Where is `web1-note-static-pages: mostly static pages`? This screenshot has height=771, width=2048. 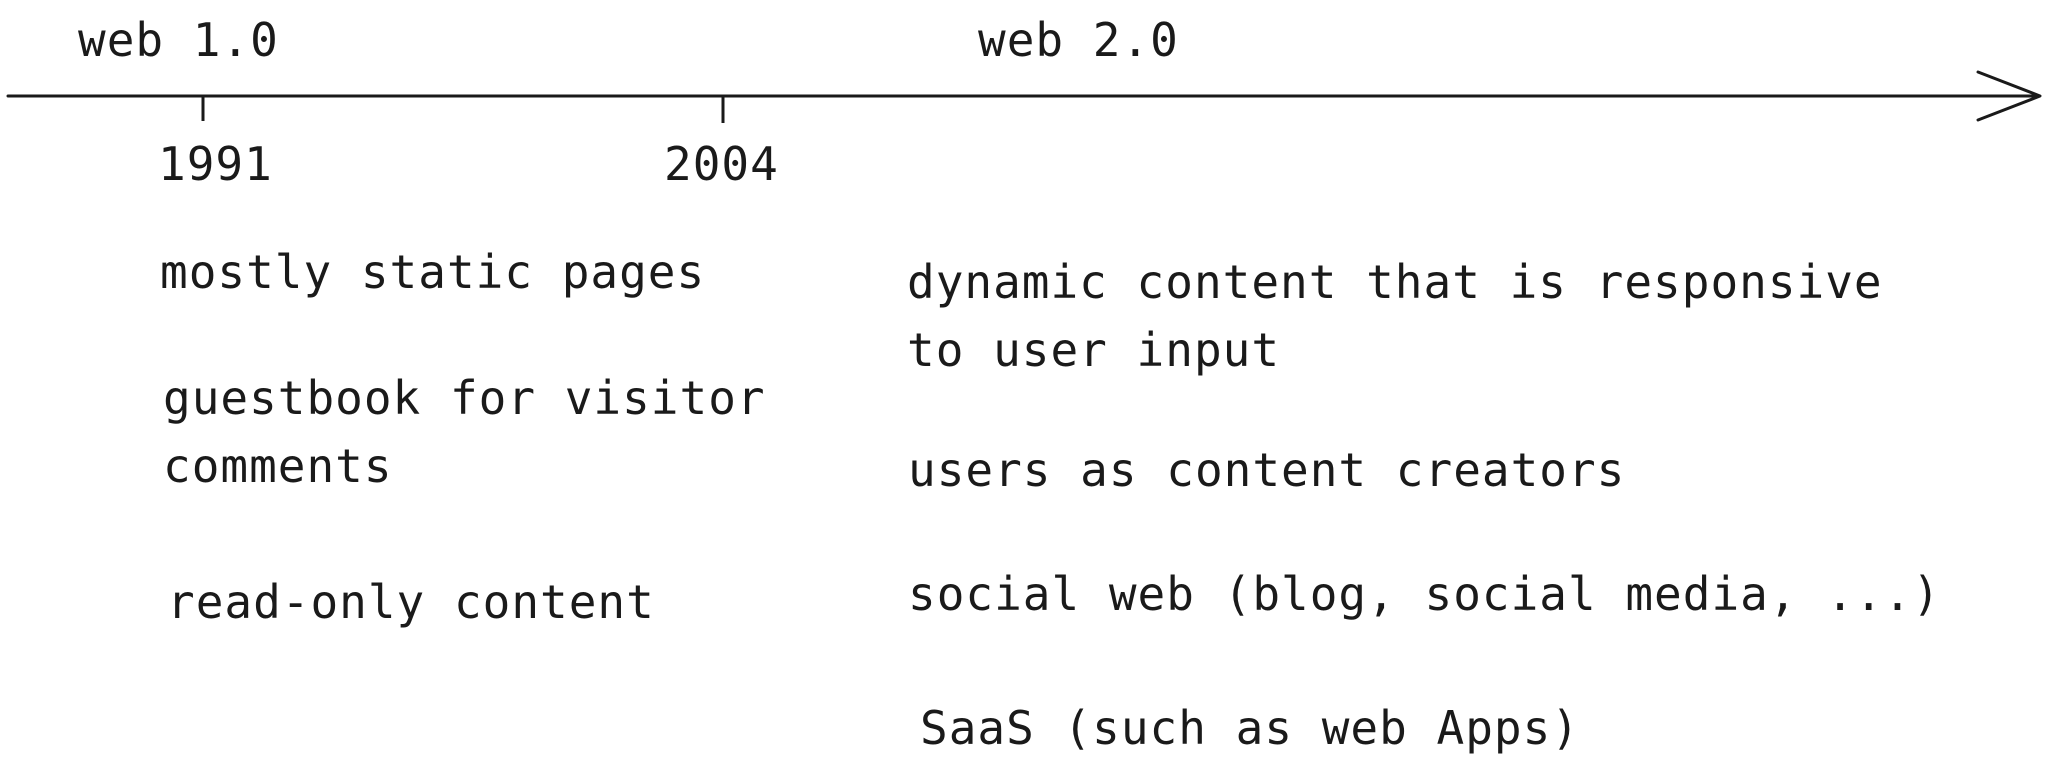
web1-note-static-pages: mostly static pages is located at coordinates (432, 272).